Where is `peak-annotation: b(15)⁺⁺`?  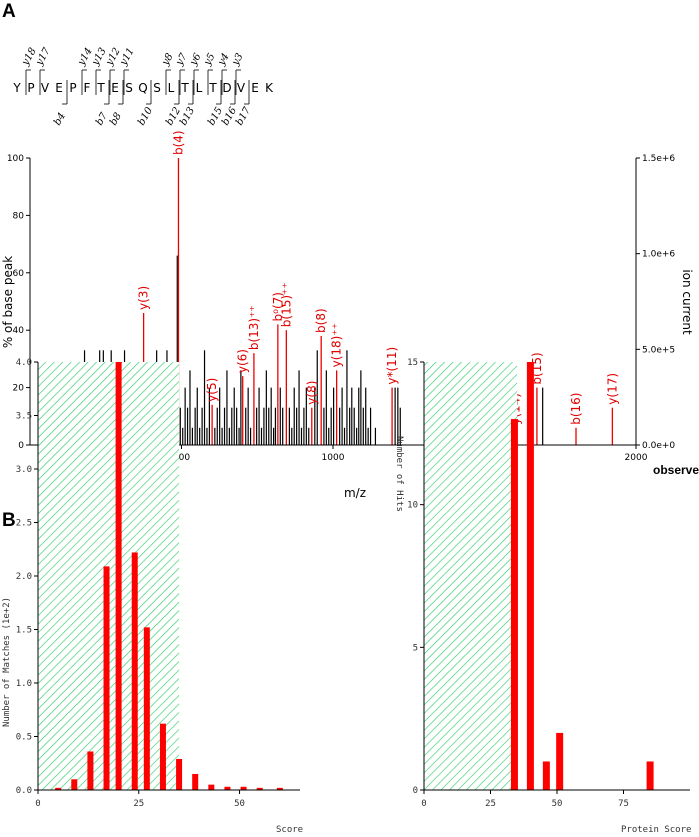
peak-annotation: b(15)⁺⁺ is located at coordinates (286, 304).